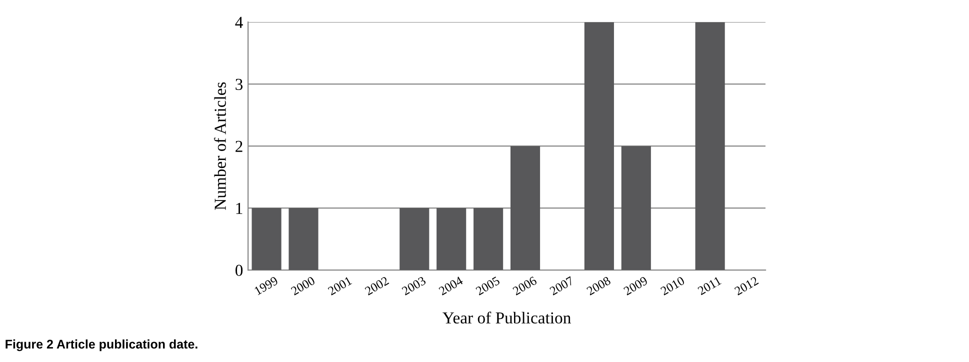  Describe the element at coordinates (377, 286) in the screenshot. I see `x-tick-label: 2002` at that location.